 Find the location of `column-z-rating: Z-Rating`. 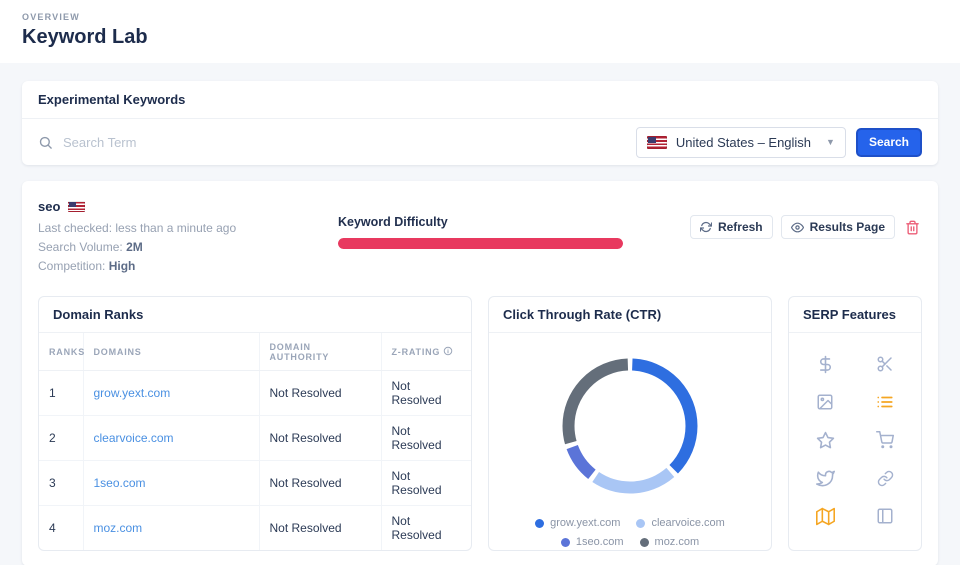

column-z-rating: Z-Rating is located at coordinates (426, 352).